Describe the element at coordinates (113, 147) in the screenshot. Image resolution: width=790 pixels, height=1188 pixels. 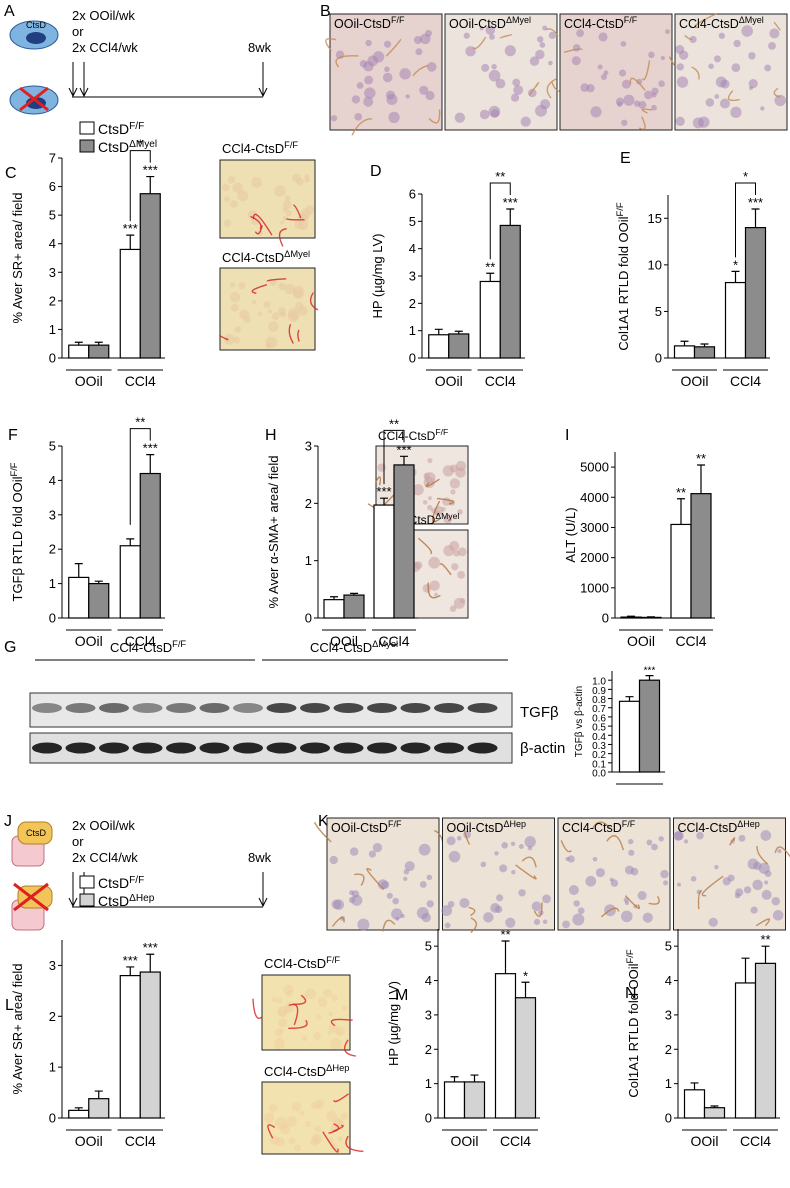
I see `legend-label-base: CtsD` at that location.